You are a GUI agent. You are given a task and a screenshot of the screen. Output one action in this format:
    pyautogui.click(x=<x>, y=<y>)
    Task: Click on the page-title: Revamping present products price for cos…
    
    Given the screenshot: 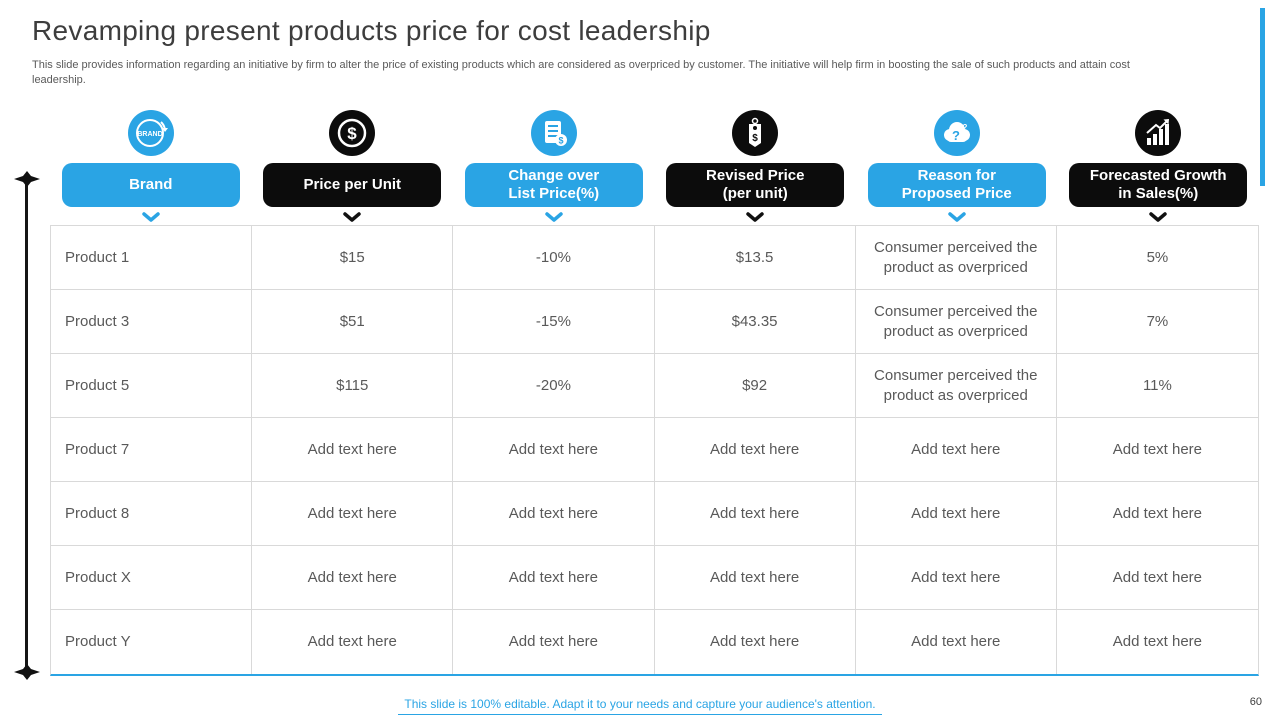 What is the action you would take?
    pyautogui.click(x=371, y=30)
    